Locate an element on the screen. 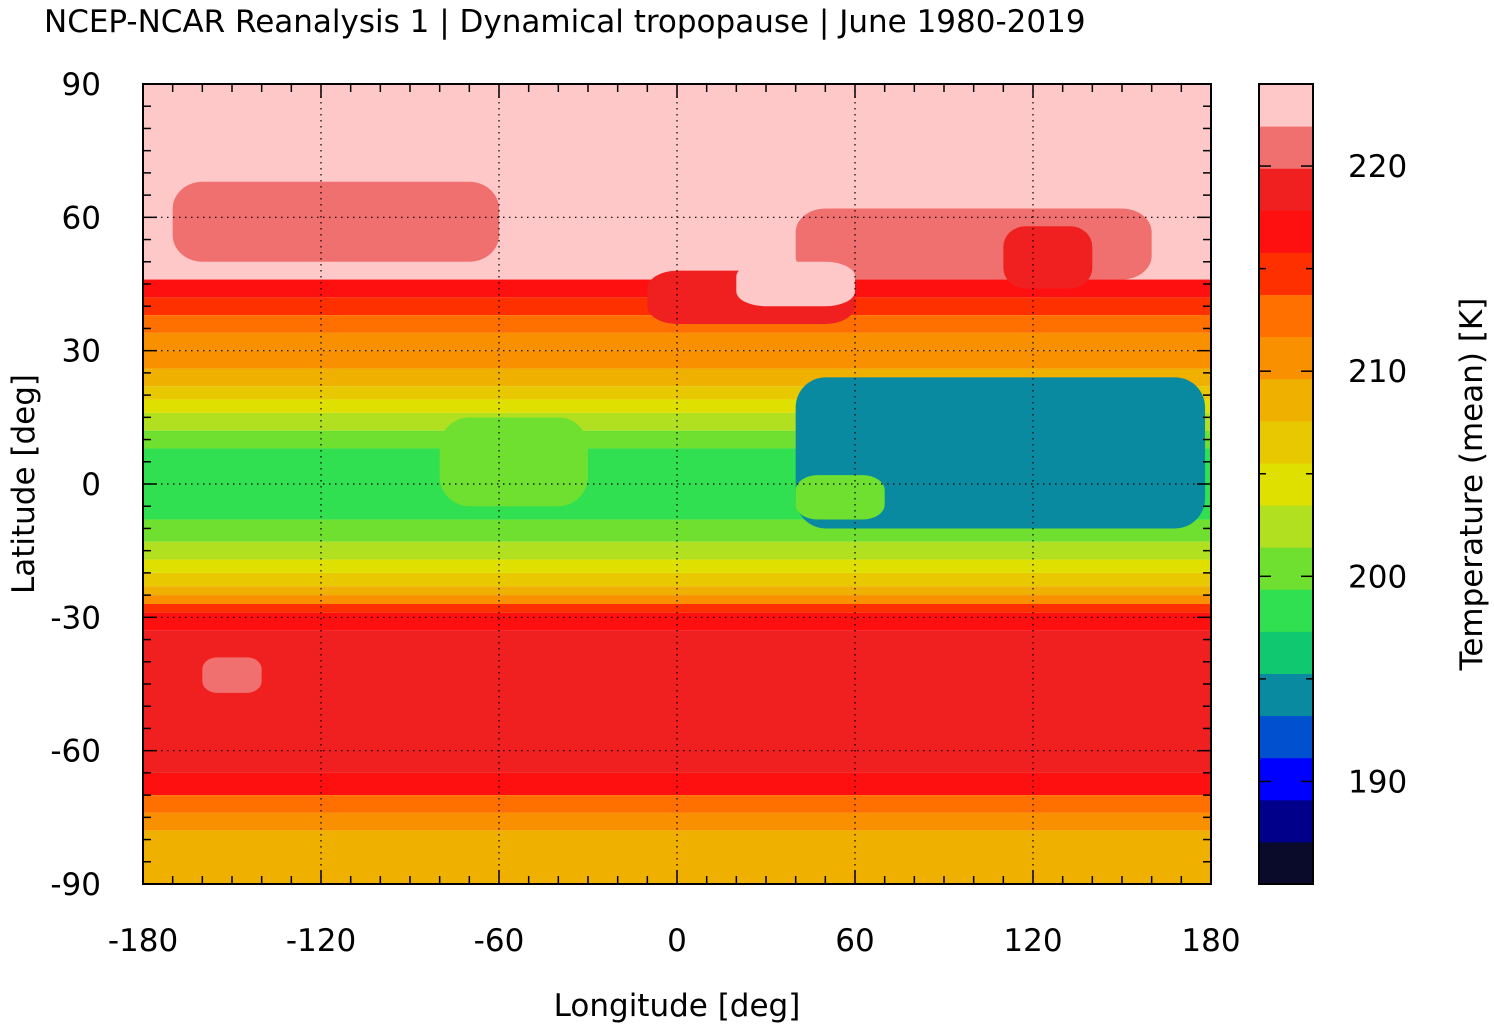 The height and width of the screenshot is (1029, 1494). colorbar-label: Temperature (mean) [K] is located at coordinates (1472, 485).